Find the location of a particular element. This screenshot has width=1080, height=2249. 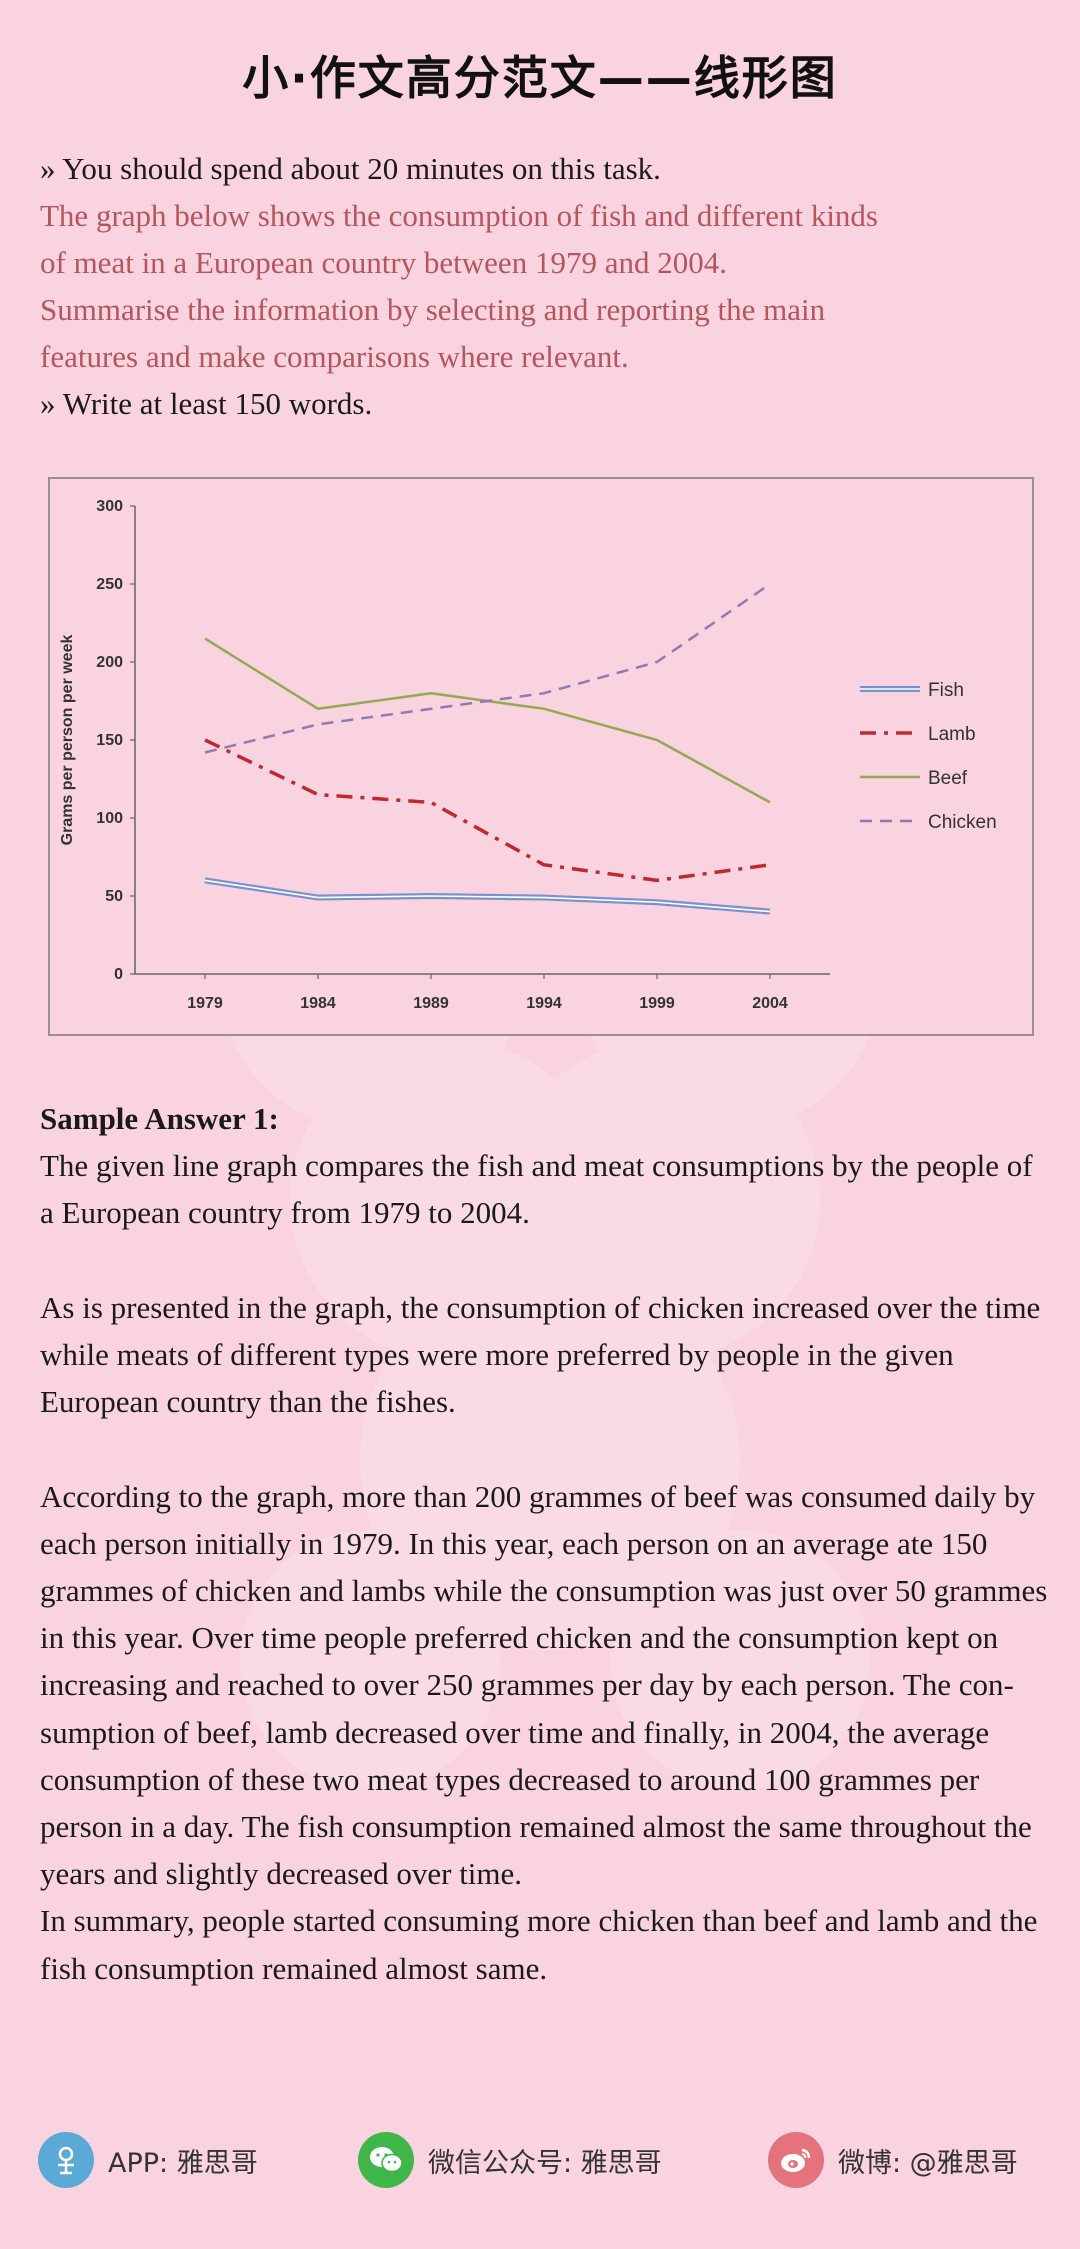

legend-label: Lamb is located at coordinates (952, 734).